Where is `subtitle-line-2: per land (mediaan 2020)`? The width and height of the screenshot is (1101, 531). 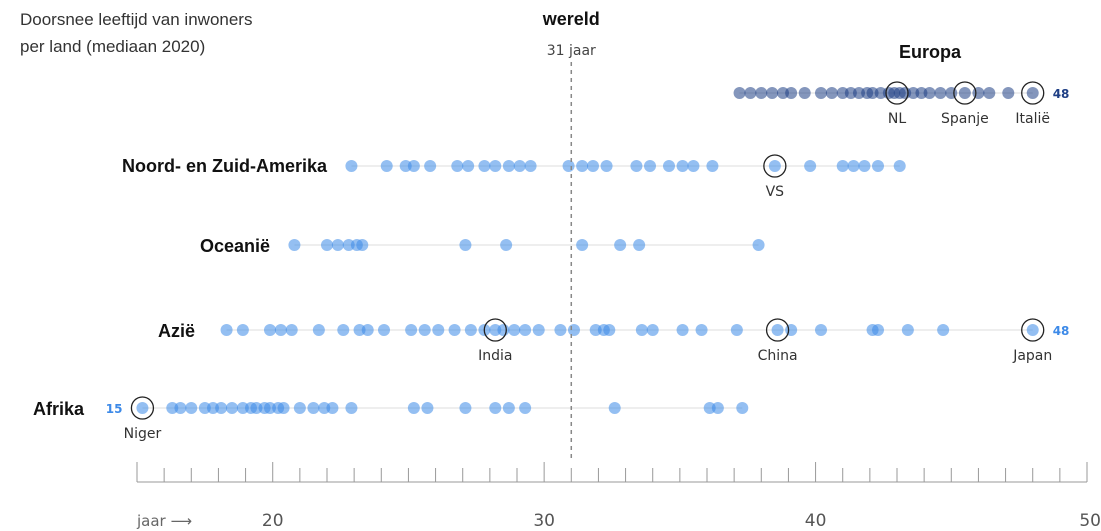 subtitle-line-2: per land (mediaan 2020) is located at coordinates (112, 46).